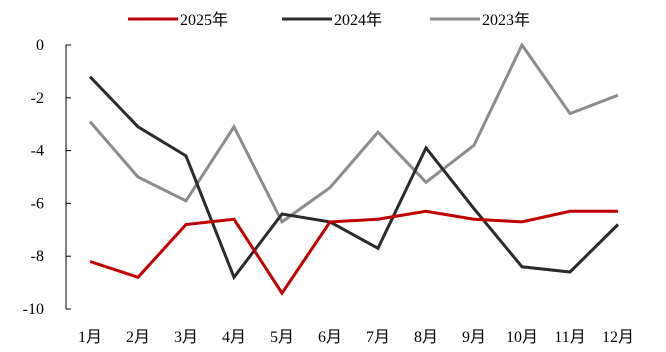 The height and width of the screenshot is (352, 666). I want to click on x-tick-label: 12月, so click(618, 337).